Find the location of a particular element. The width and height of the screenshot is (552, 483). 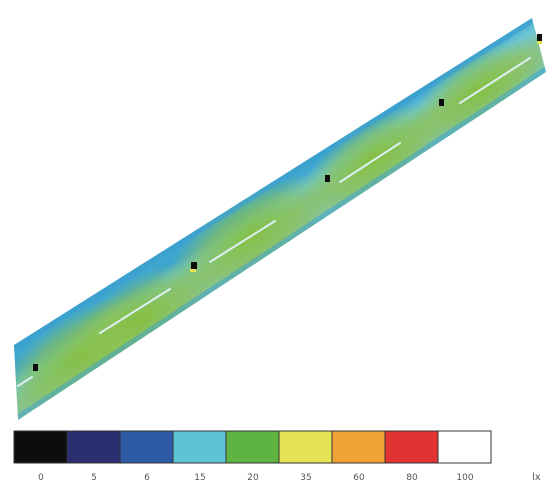

legend-tick-label: 20 is located at coordinates (253, 478).